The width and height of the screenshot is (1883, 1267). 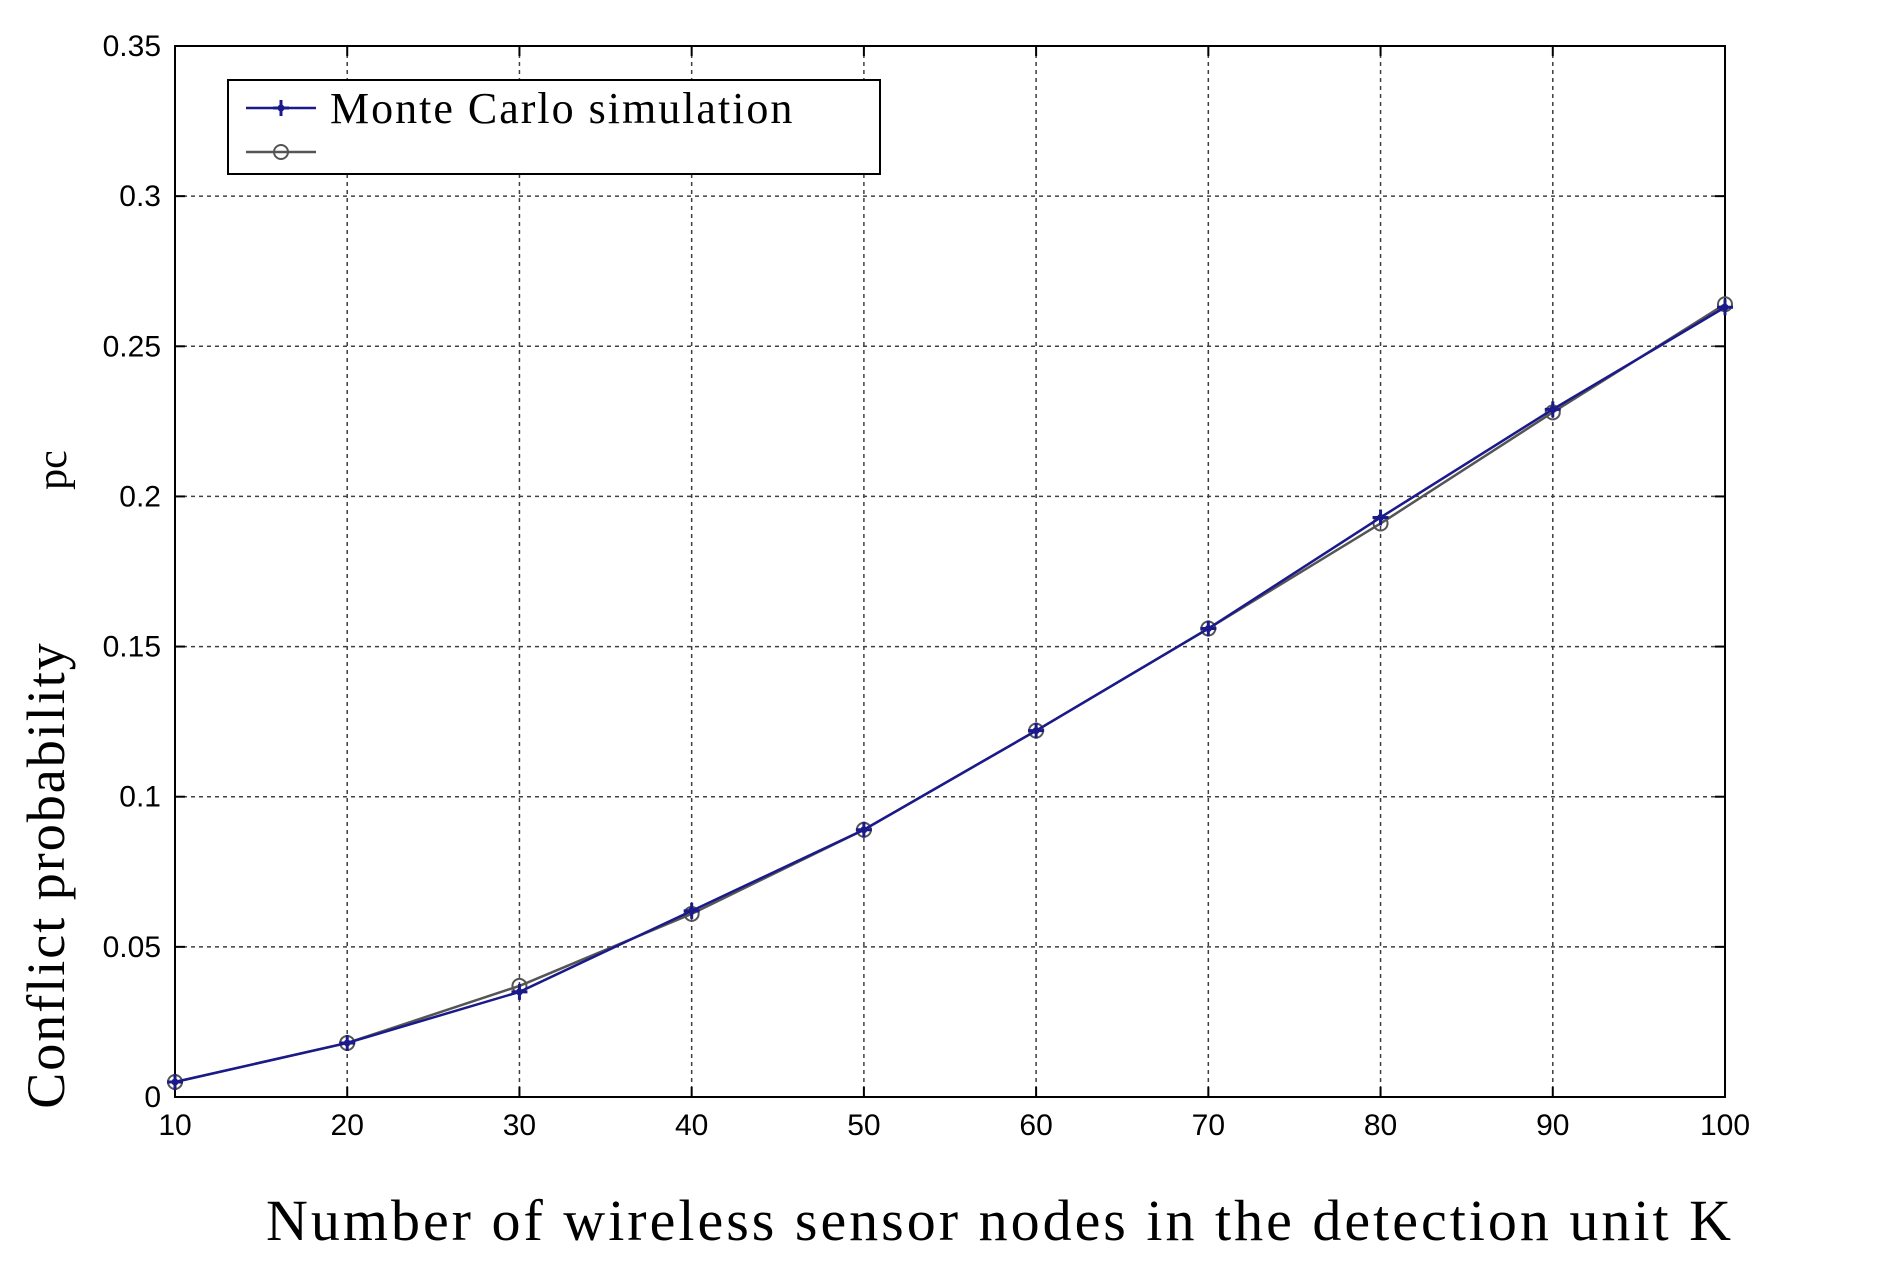 I want to click on y-tick-label: 0, so click(x=152, y=1097).